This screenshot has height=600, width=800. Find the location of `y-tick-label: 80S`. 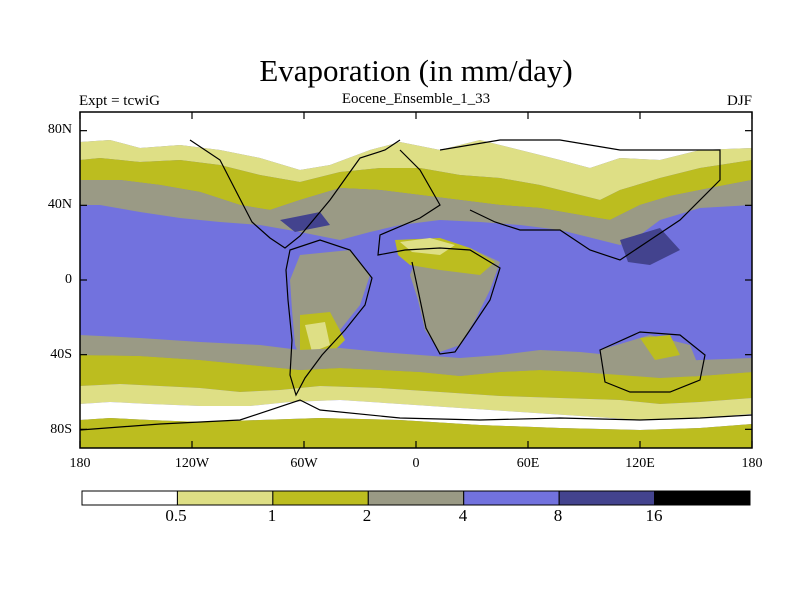

y-tick-label: 80S is located at coordinates (61, 429).